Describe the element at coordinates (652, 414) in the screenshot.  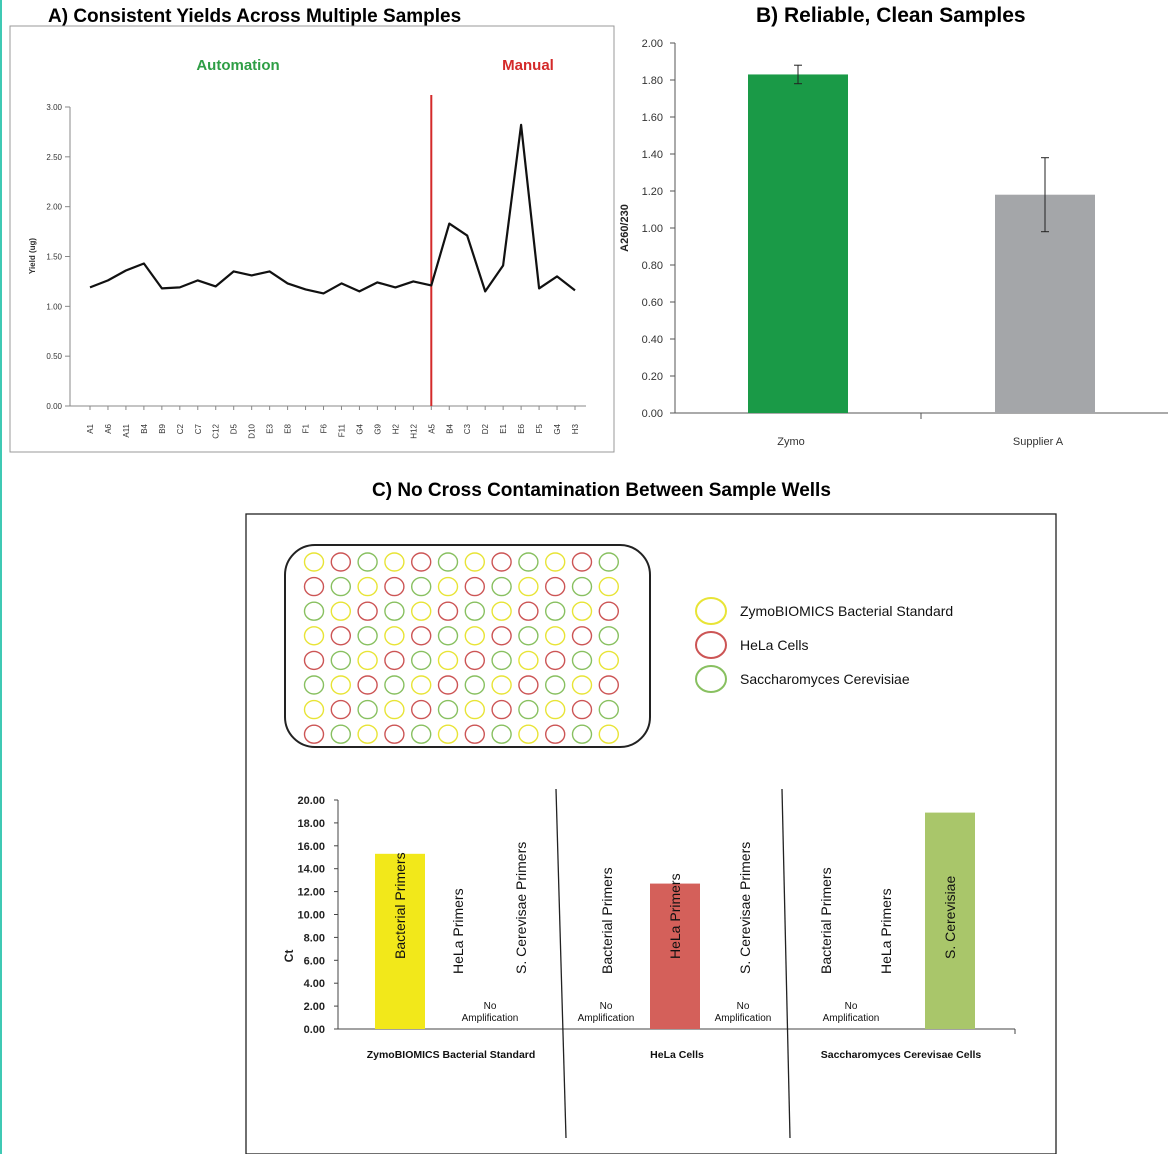
I see `chart-b-y-tick-label: 0.00` at that location.